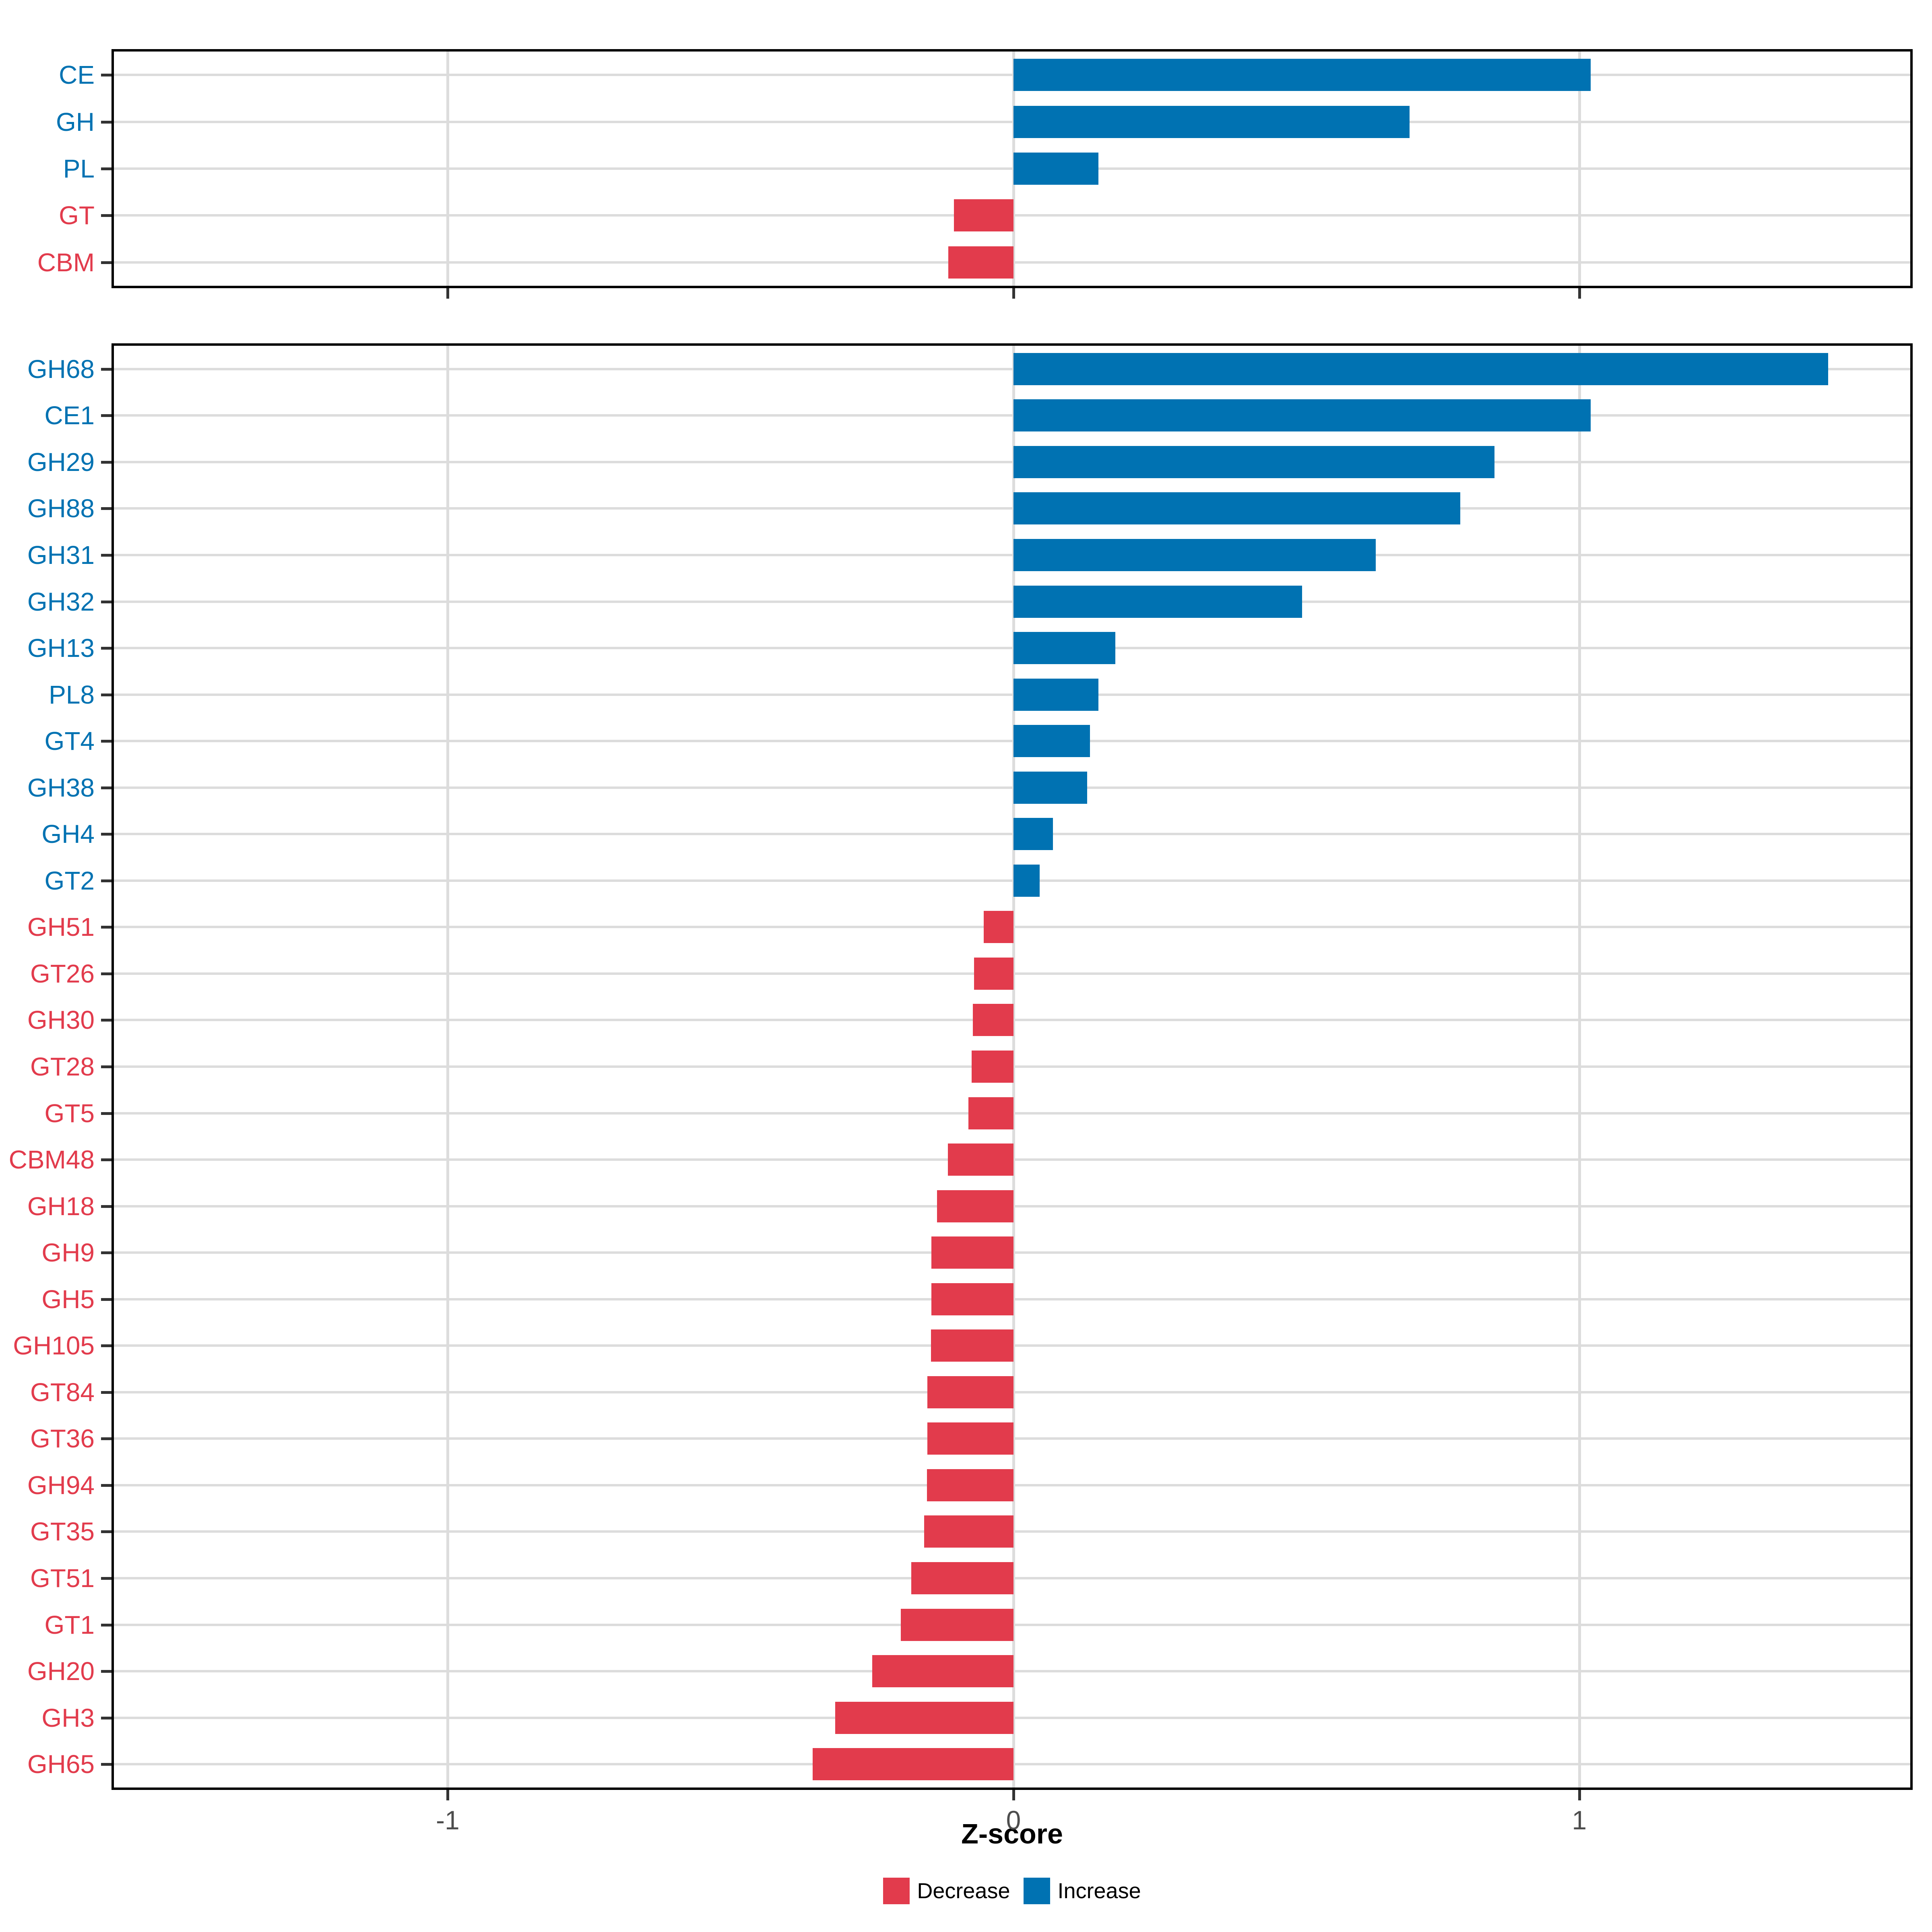  What do you see at coordinates (62, 1578) in the screenshot?
I see `y-label-GT51: GT51` at bounding box center [62, 1578].